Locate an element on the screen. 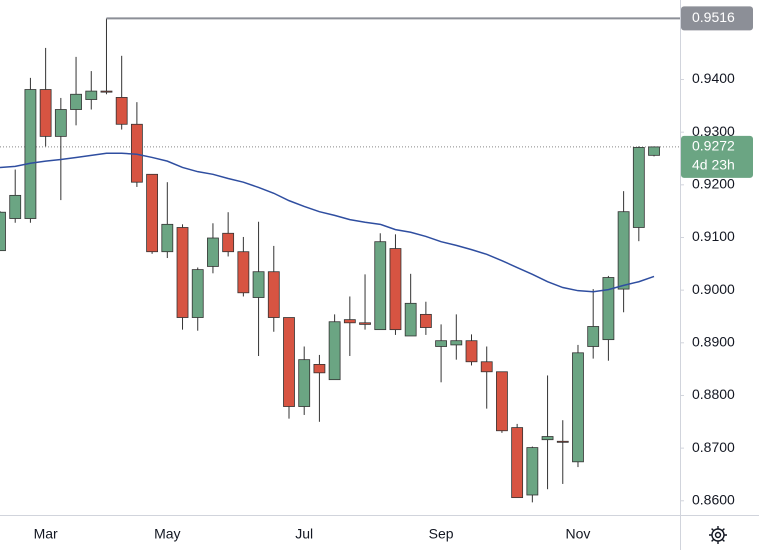 Image resolution: width=759 pixels, height=550 pixels. y-tick-label: 0.9400 is located at coordinates (713, 78).